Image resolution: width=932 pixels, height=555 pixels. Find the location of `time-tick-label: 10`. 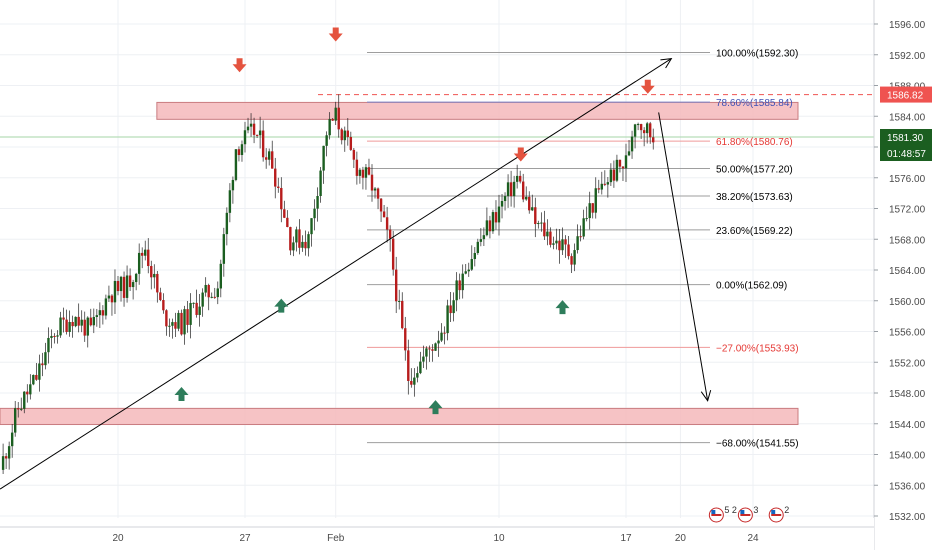

time-tick-label: 10 is located at coordinates (499, 538).